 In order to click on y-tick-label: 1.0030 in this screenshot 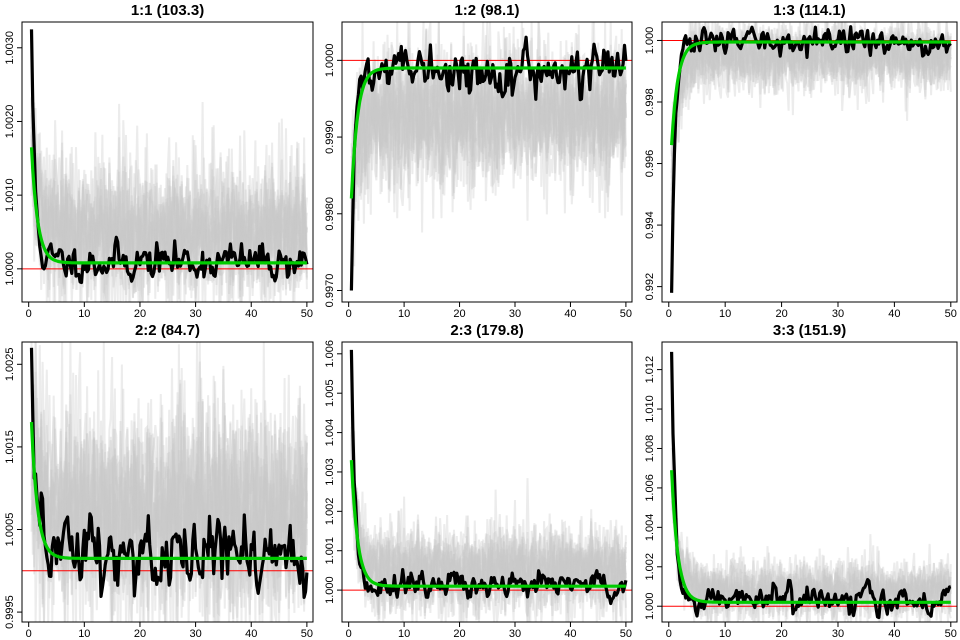, I will do `click(10, 48)`.